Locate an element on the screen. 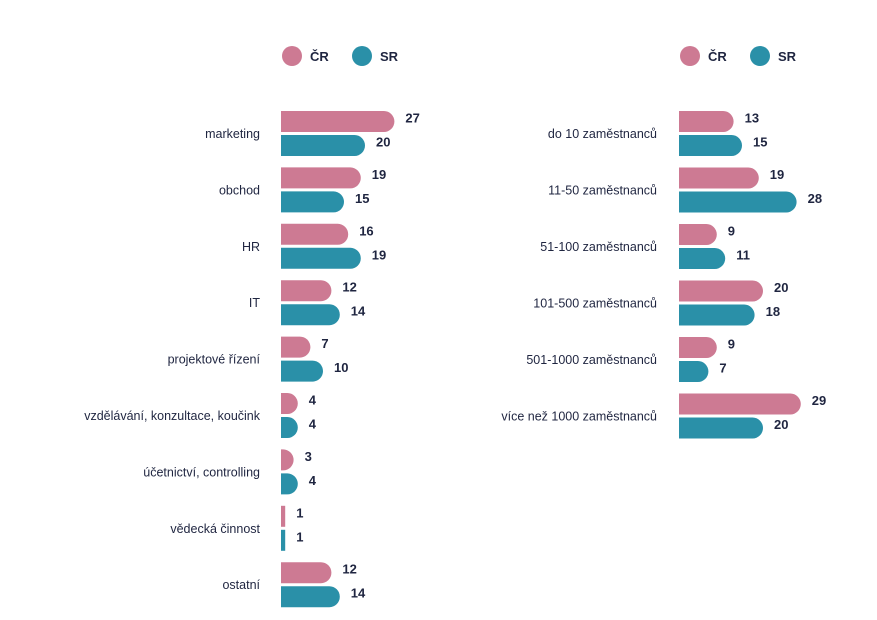 The image size is (877, 620). left-value-label-sr: 15 is located at coordinates (362, 198).